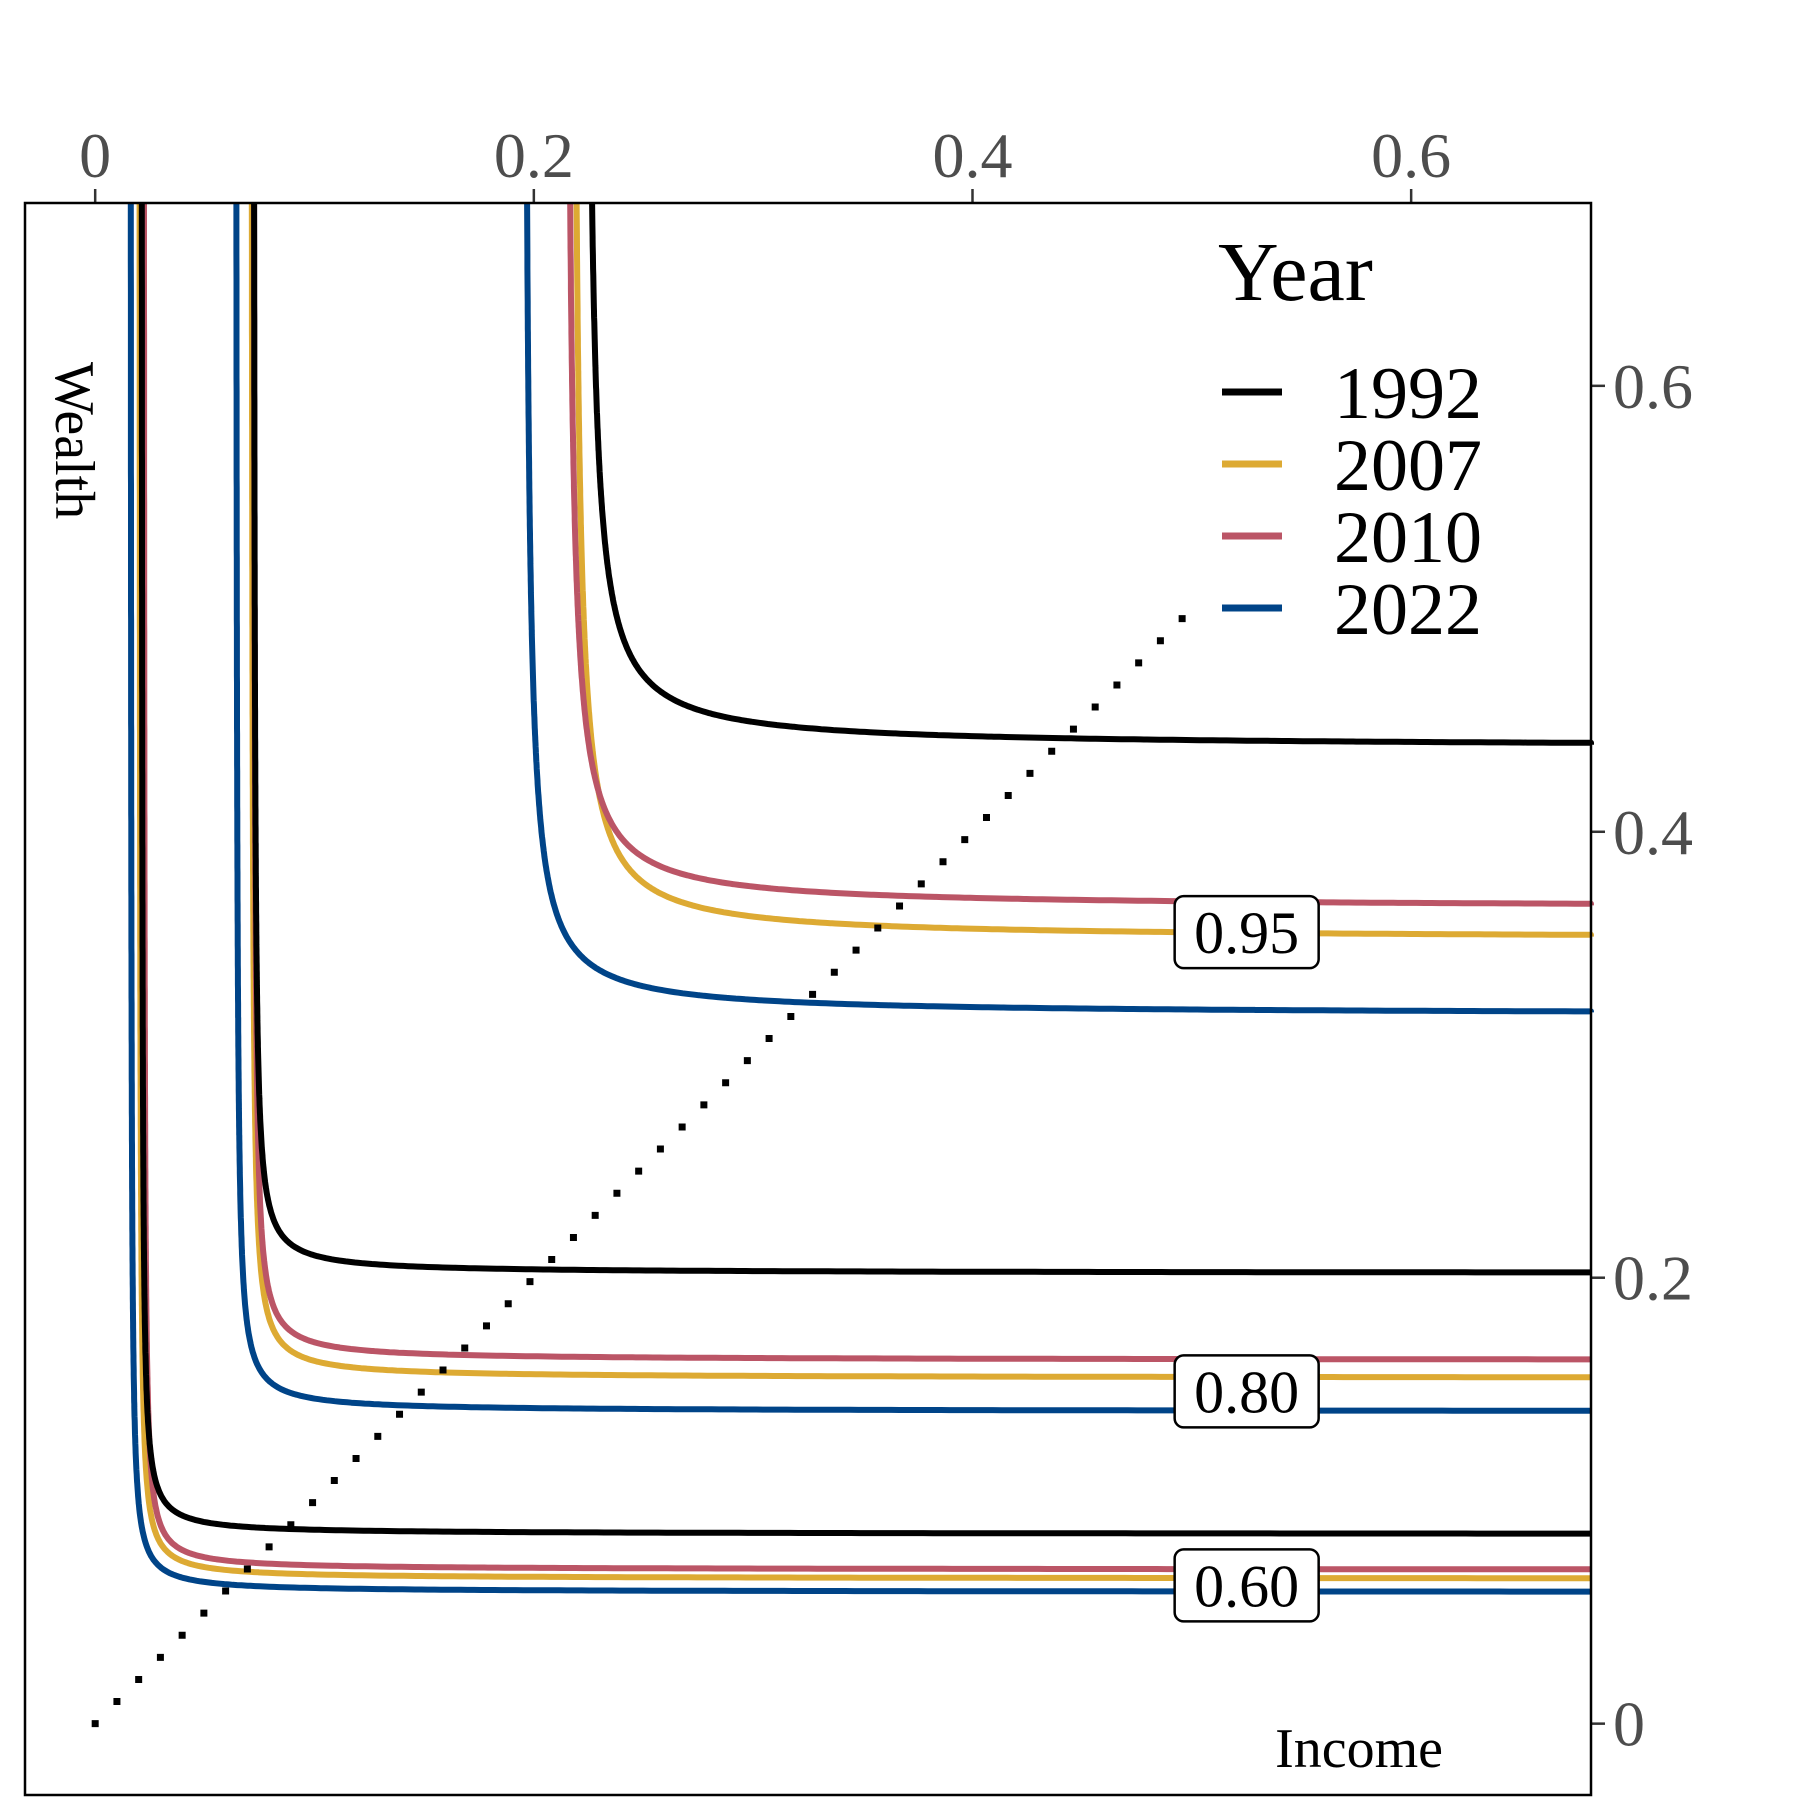 This screenshot has width=1800, height=1800. I want to click on level-label-0-95: 0.95, so click(1246, 932).